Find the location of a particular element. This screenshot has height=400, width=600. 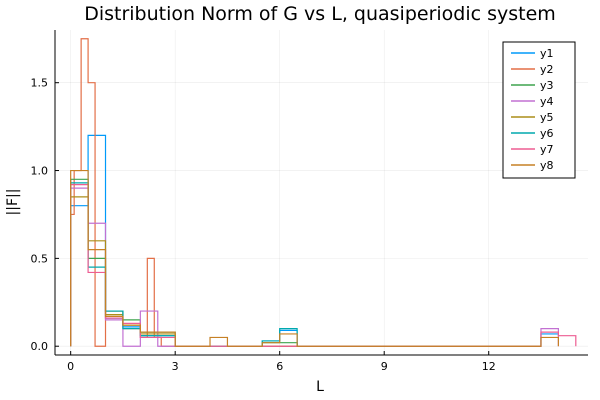

y-tick-label: 1.5 is located at coordinates (40, 83).